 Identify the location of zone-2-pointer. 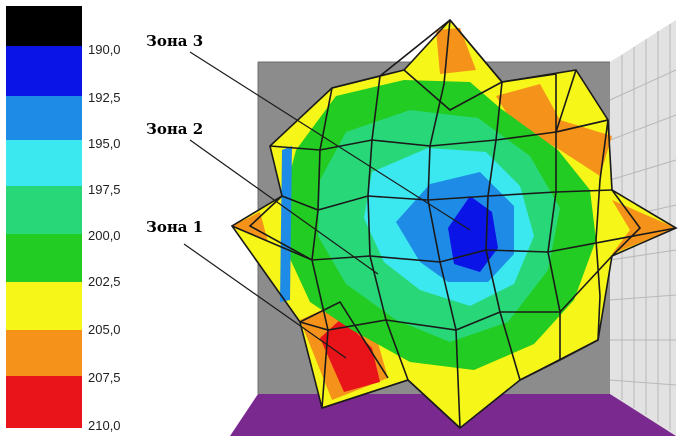
(284, 207).